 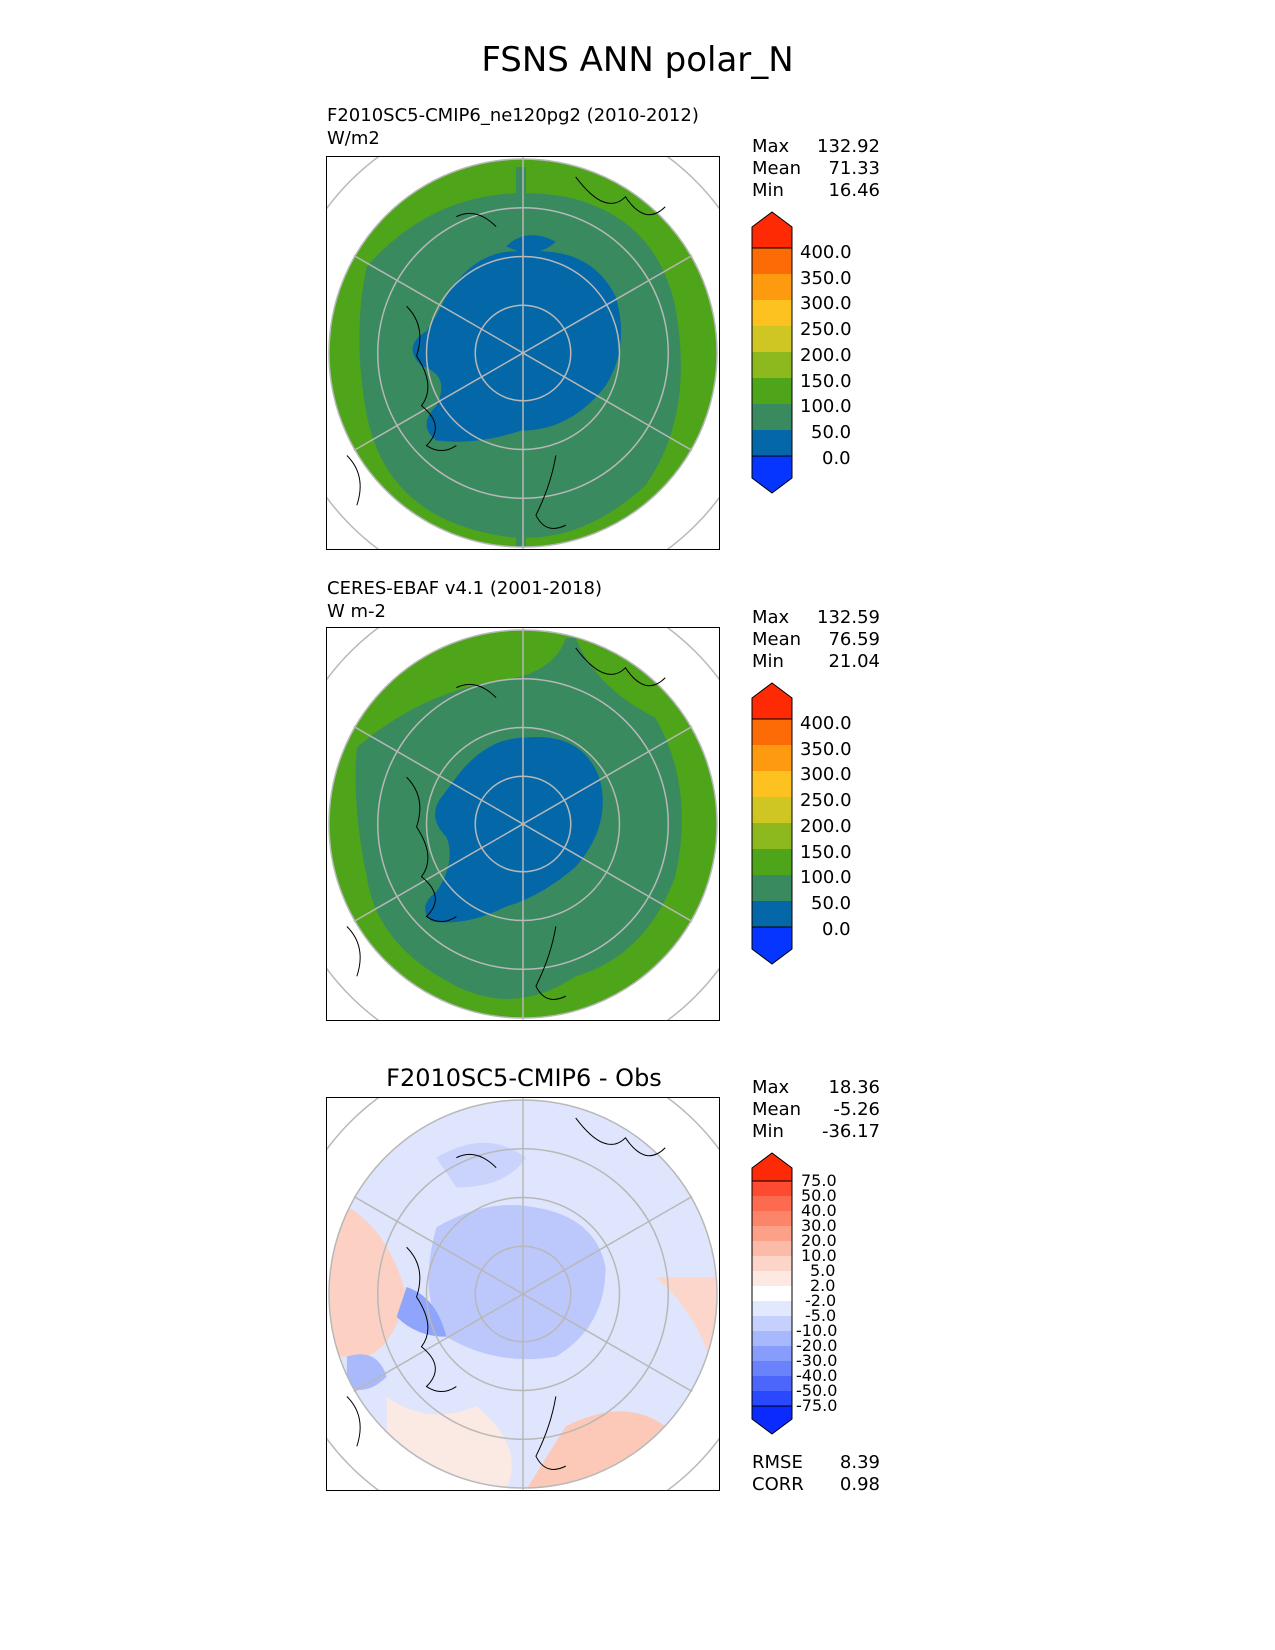 I want to click on panel2-title: CERES-EBAF v4.1 (2001-2018) W m-2, so click(x=464, y=600).